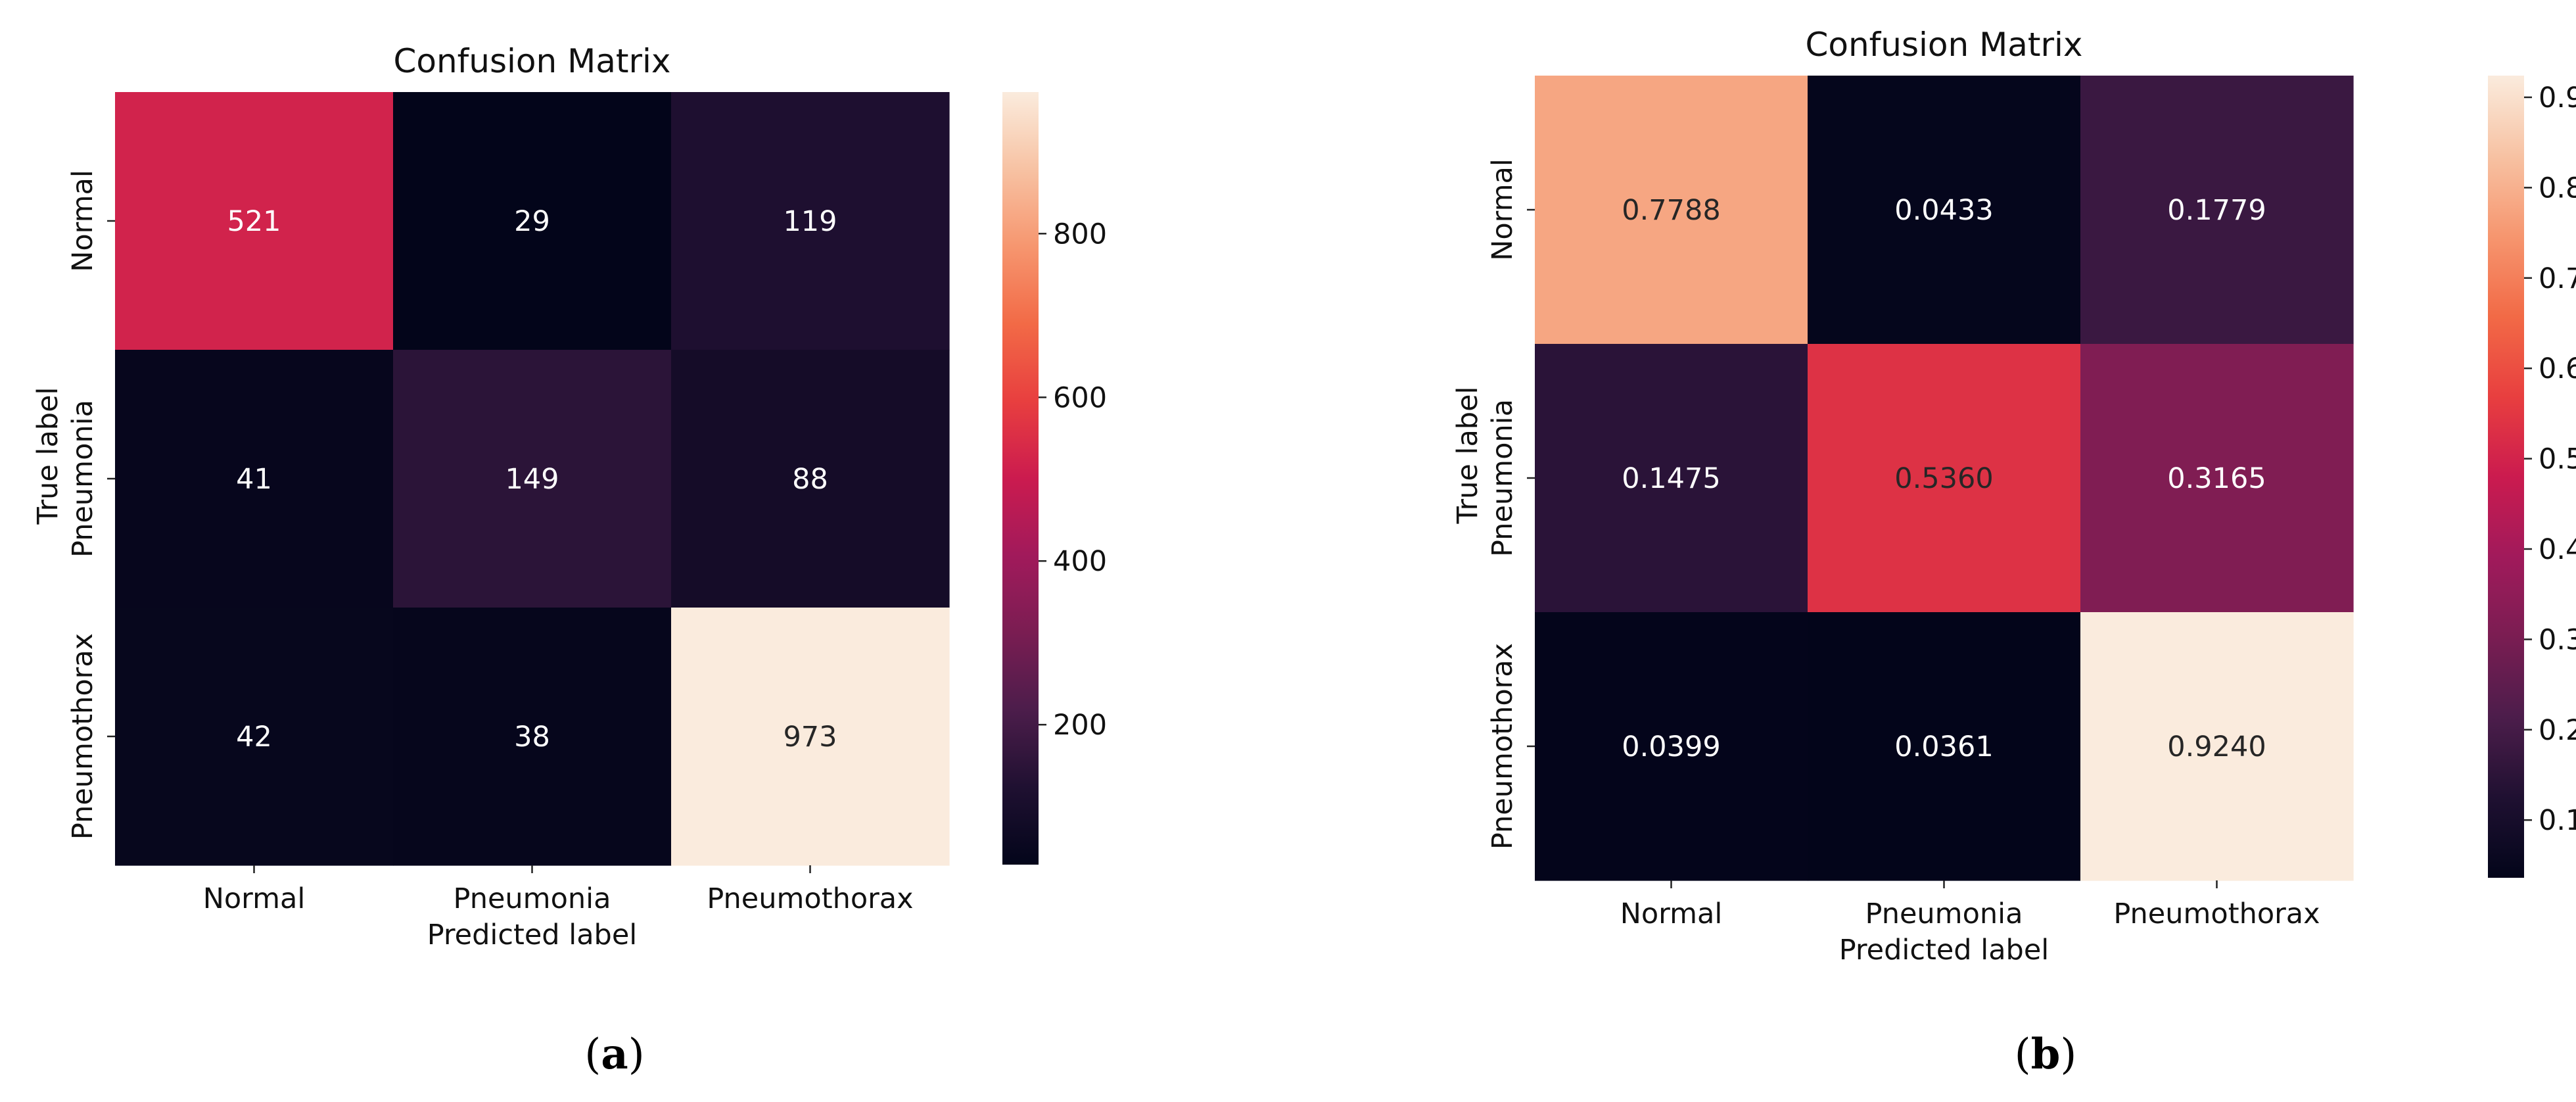 The image size is (2576, 1102). What do you see at coordinates (1080, 398) in the screenshot?
I see `colorbar-tick-label: 600` at bounding box center [1080, 398].